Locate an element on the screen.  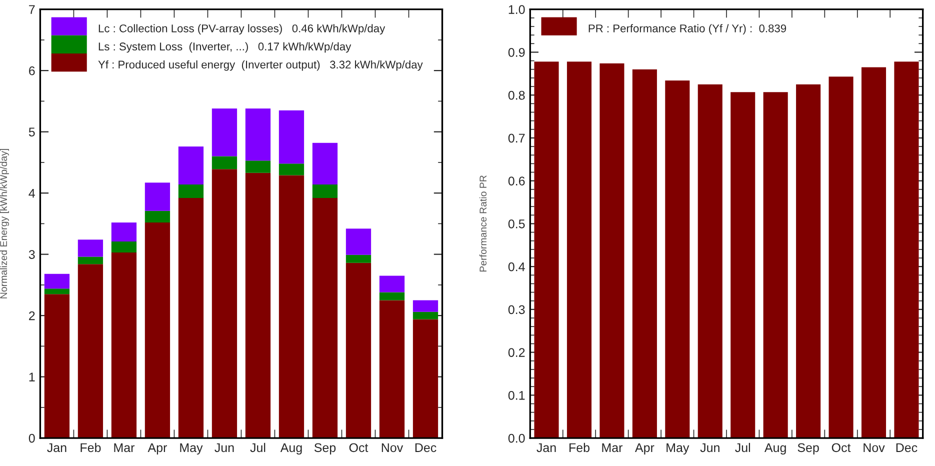
y-tick-label: 0.2 is located at coordinates (516, 352).